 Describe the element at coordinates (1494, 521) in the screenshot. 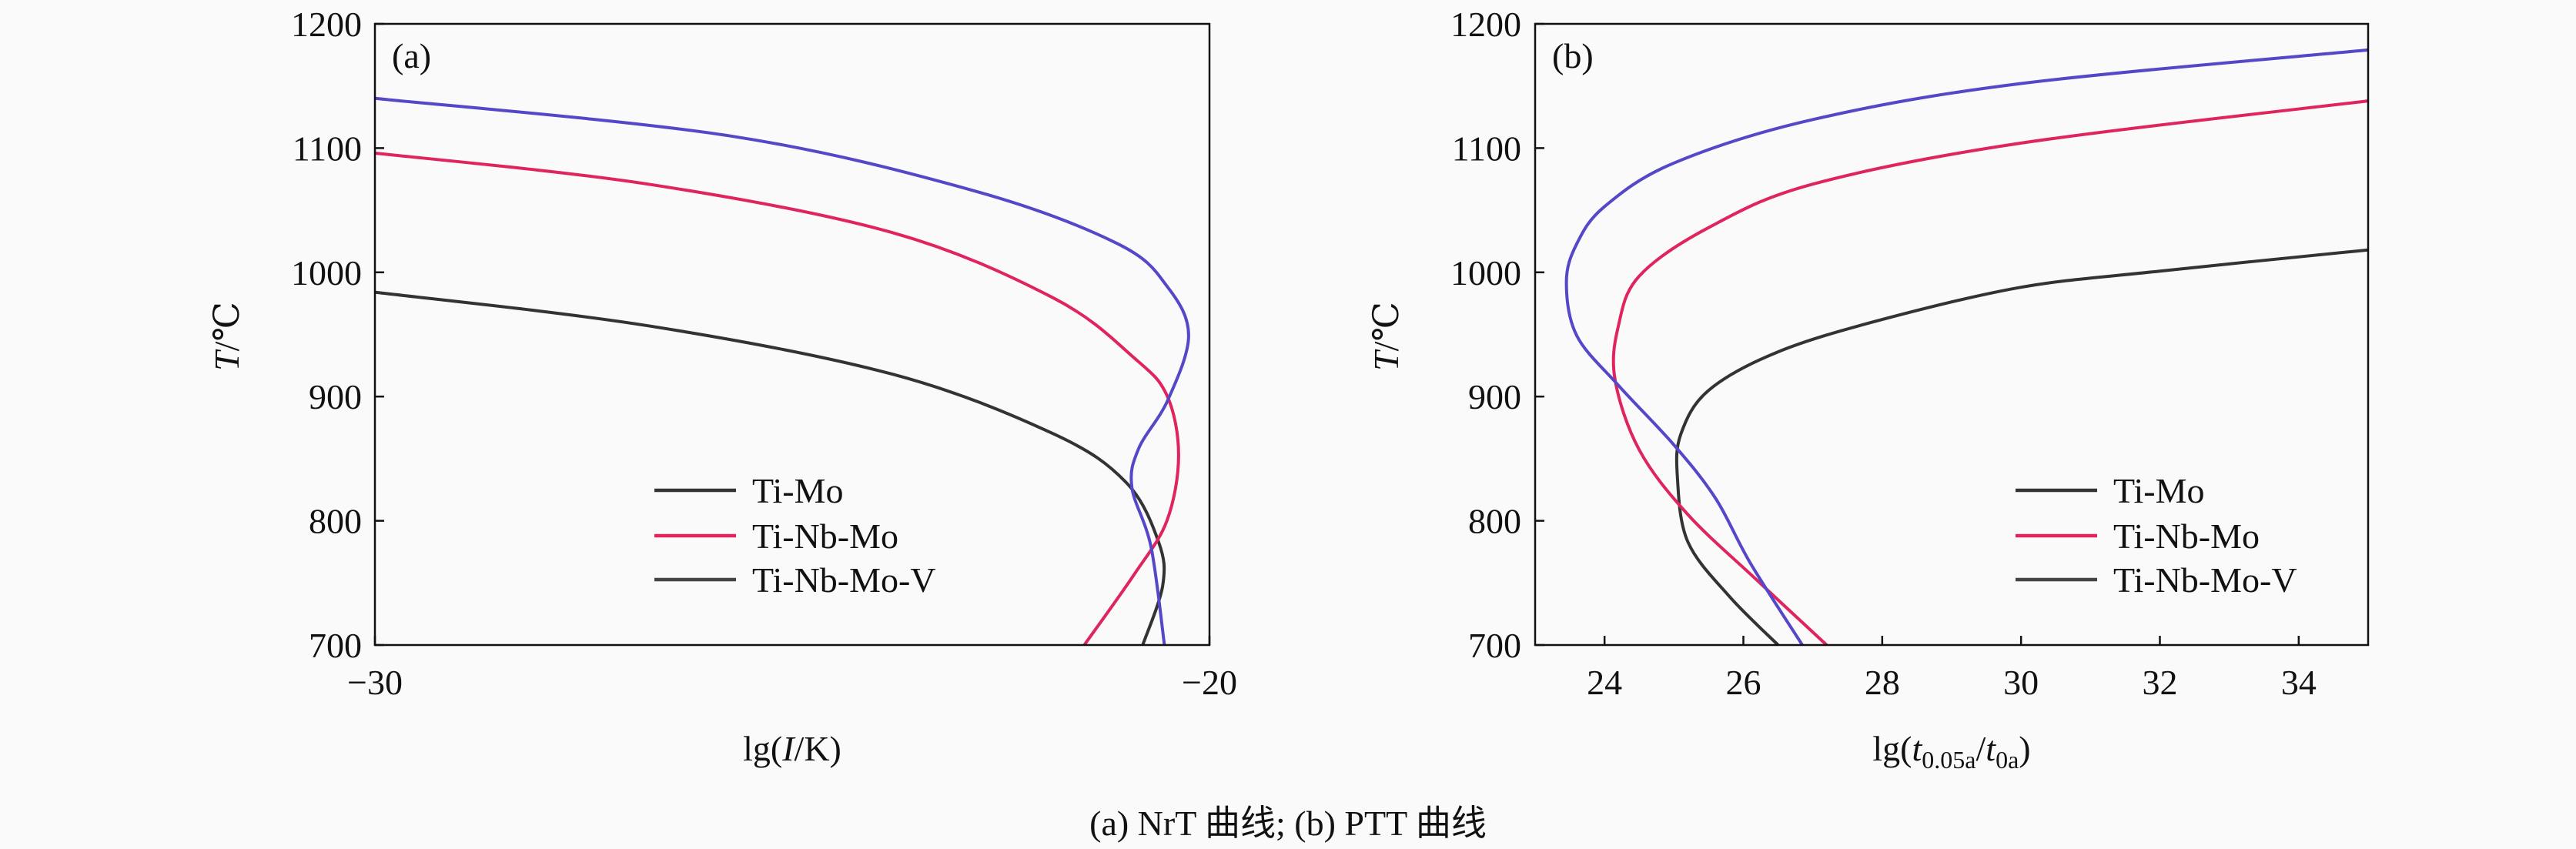

I see `panel-b-ytick-label: 800` at that location.